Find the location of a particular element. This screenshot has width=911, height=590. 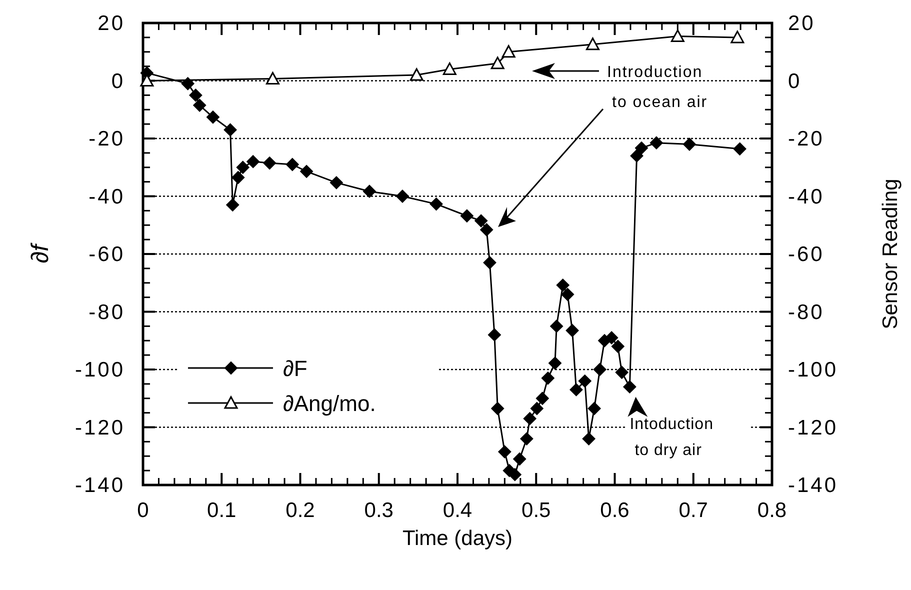

x-tick-label: 0.5 is located at coordinates (536, 510).